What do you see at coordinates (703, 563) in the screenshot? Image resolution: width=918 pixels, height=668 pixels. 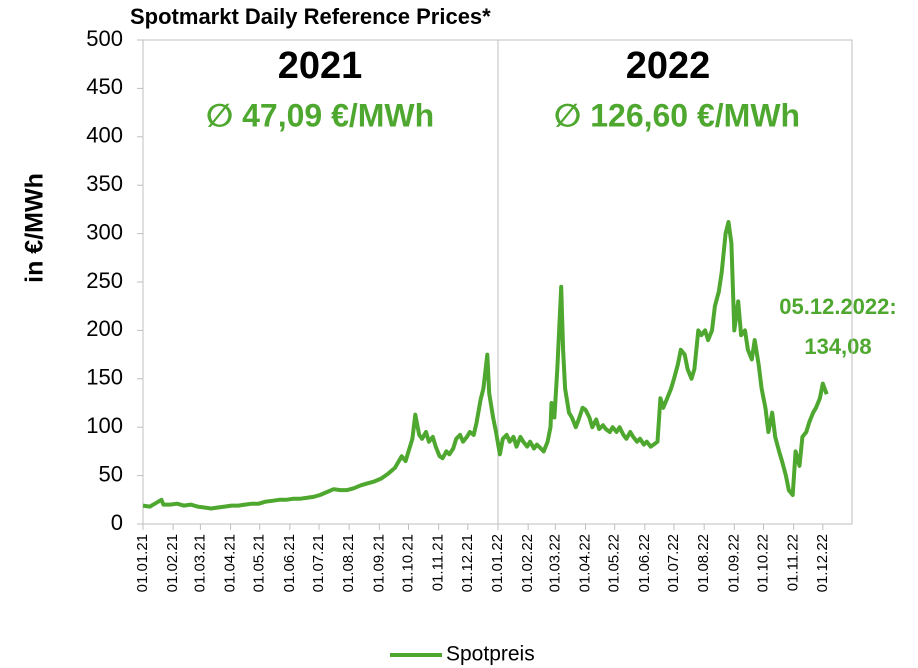 I see `x-tick-label: 01.08.22` at bounding box center [703, 563].